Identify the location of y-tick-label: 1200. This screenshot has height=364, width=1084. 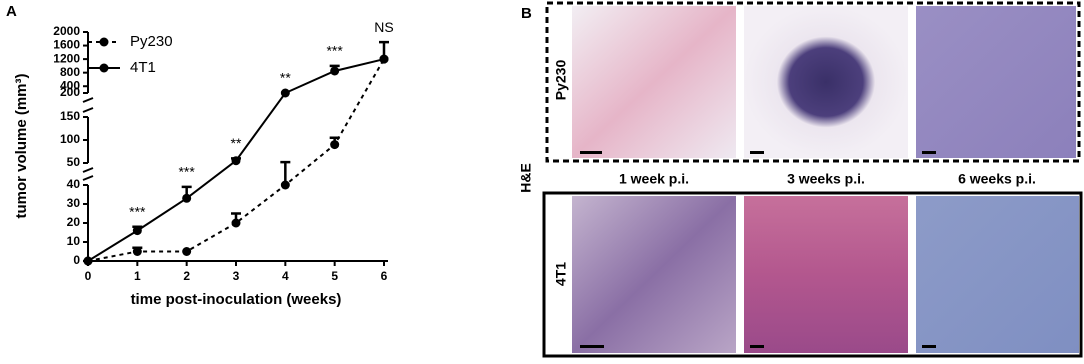
(66, 58).